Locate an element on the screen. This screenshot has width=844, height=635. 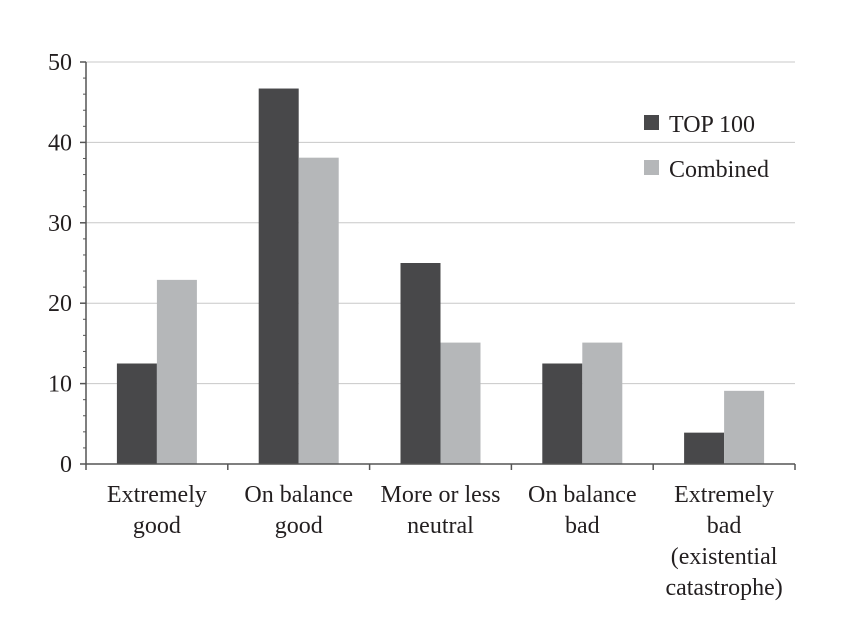
y-axis-ticks: 0 10 20 30 40 50 is located at coordinates (67, 264).